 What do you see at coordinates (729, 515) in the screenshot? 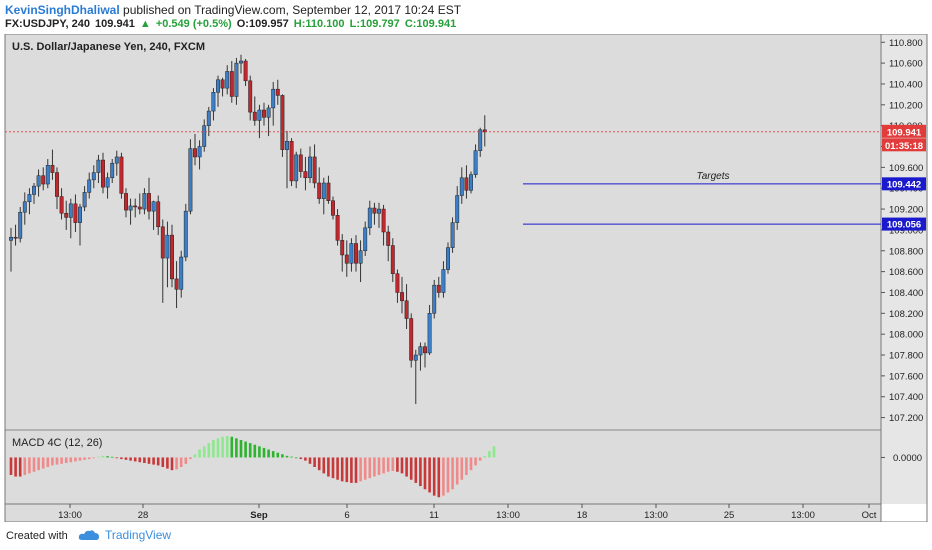
I see `x-tick-label: 25` at bounding box center [729, 515].